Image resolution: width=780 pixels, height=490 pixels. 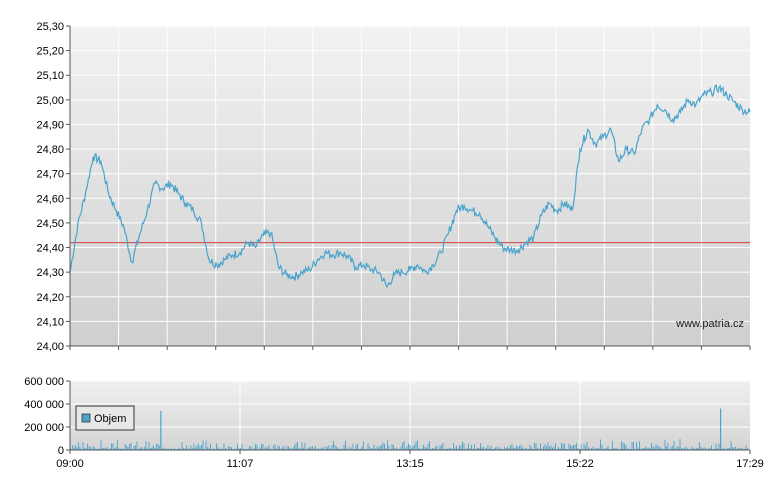 I want to click on price-y-tick-label: 24,30, so click(x=50, y=273).